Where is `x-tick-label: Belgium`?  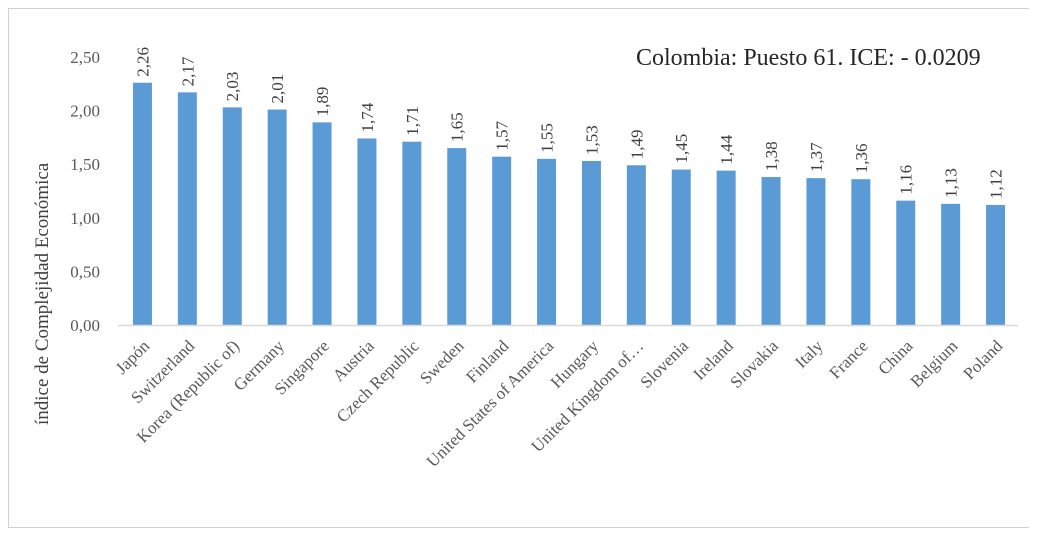 x-tick-label: Belgium is located at coordinates (934, 363).